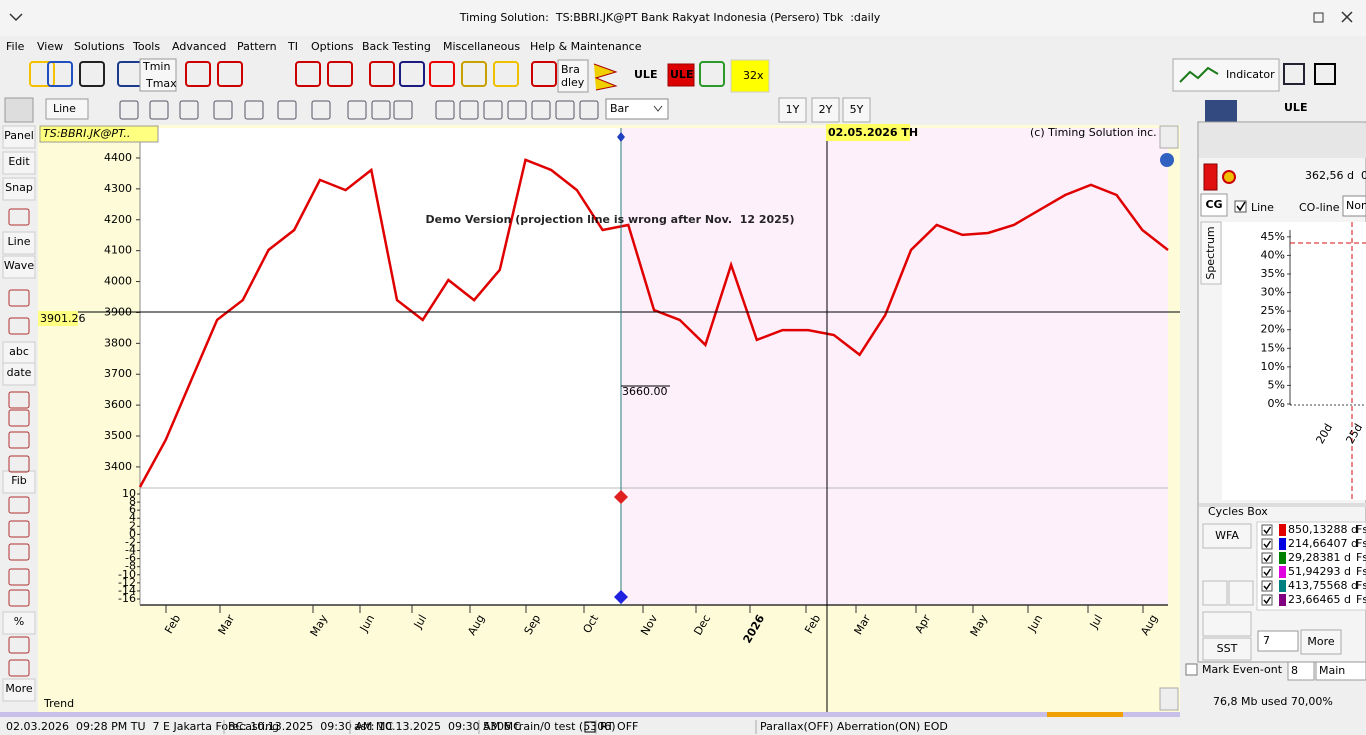 Image resolution: width=1366 pixels, height=735 pixels. I want to click on line-tool, so click(67, 109).